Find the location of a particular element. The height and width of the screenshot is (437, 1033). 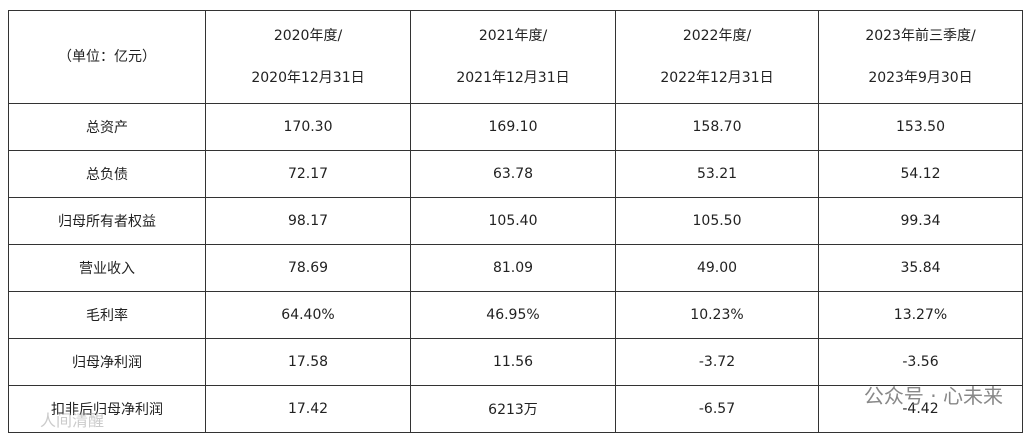

value-cell: 13.27% is located at coordinates (920, 315).